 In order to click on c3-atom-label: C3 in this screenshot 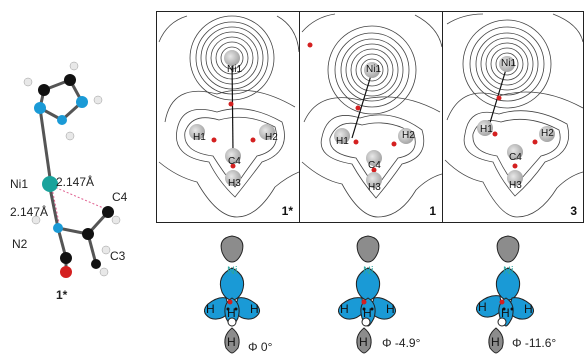, I will do `click(118, 256)`.